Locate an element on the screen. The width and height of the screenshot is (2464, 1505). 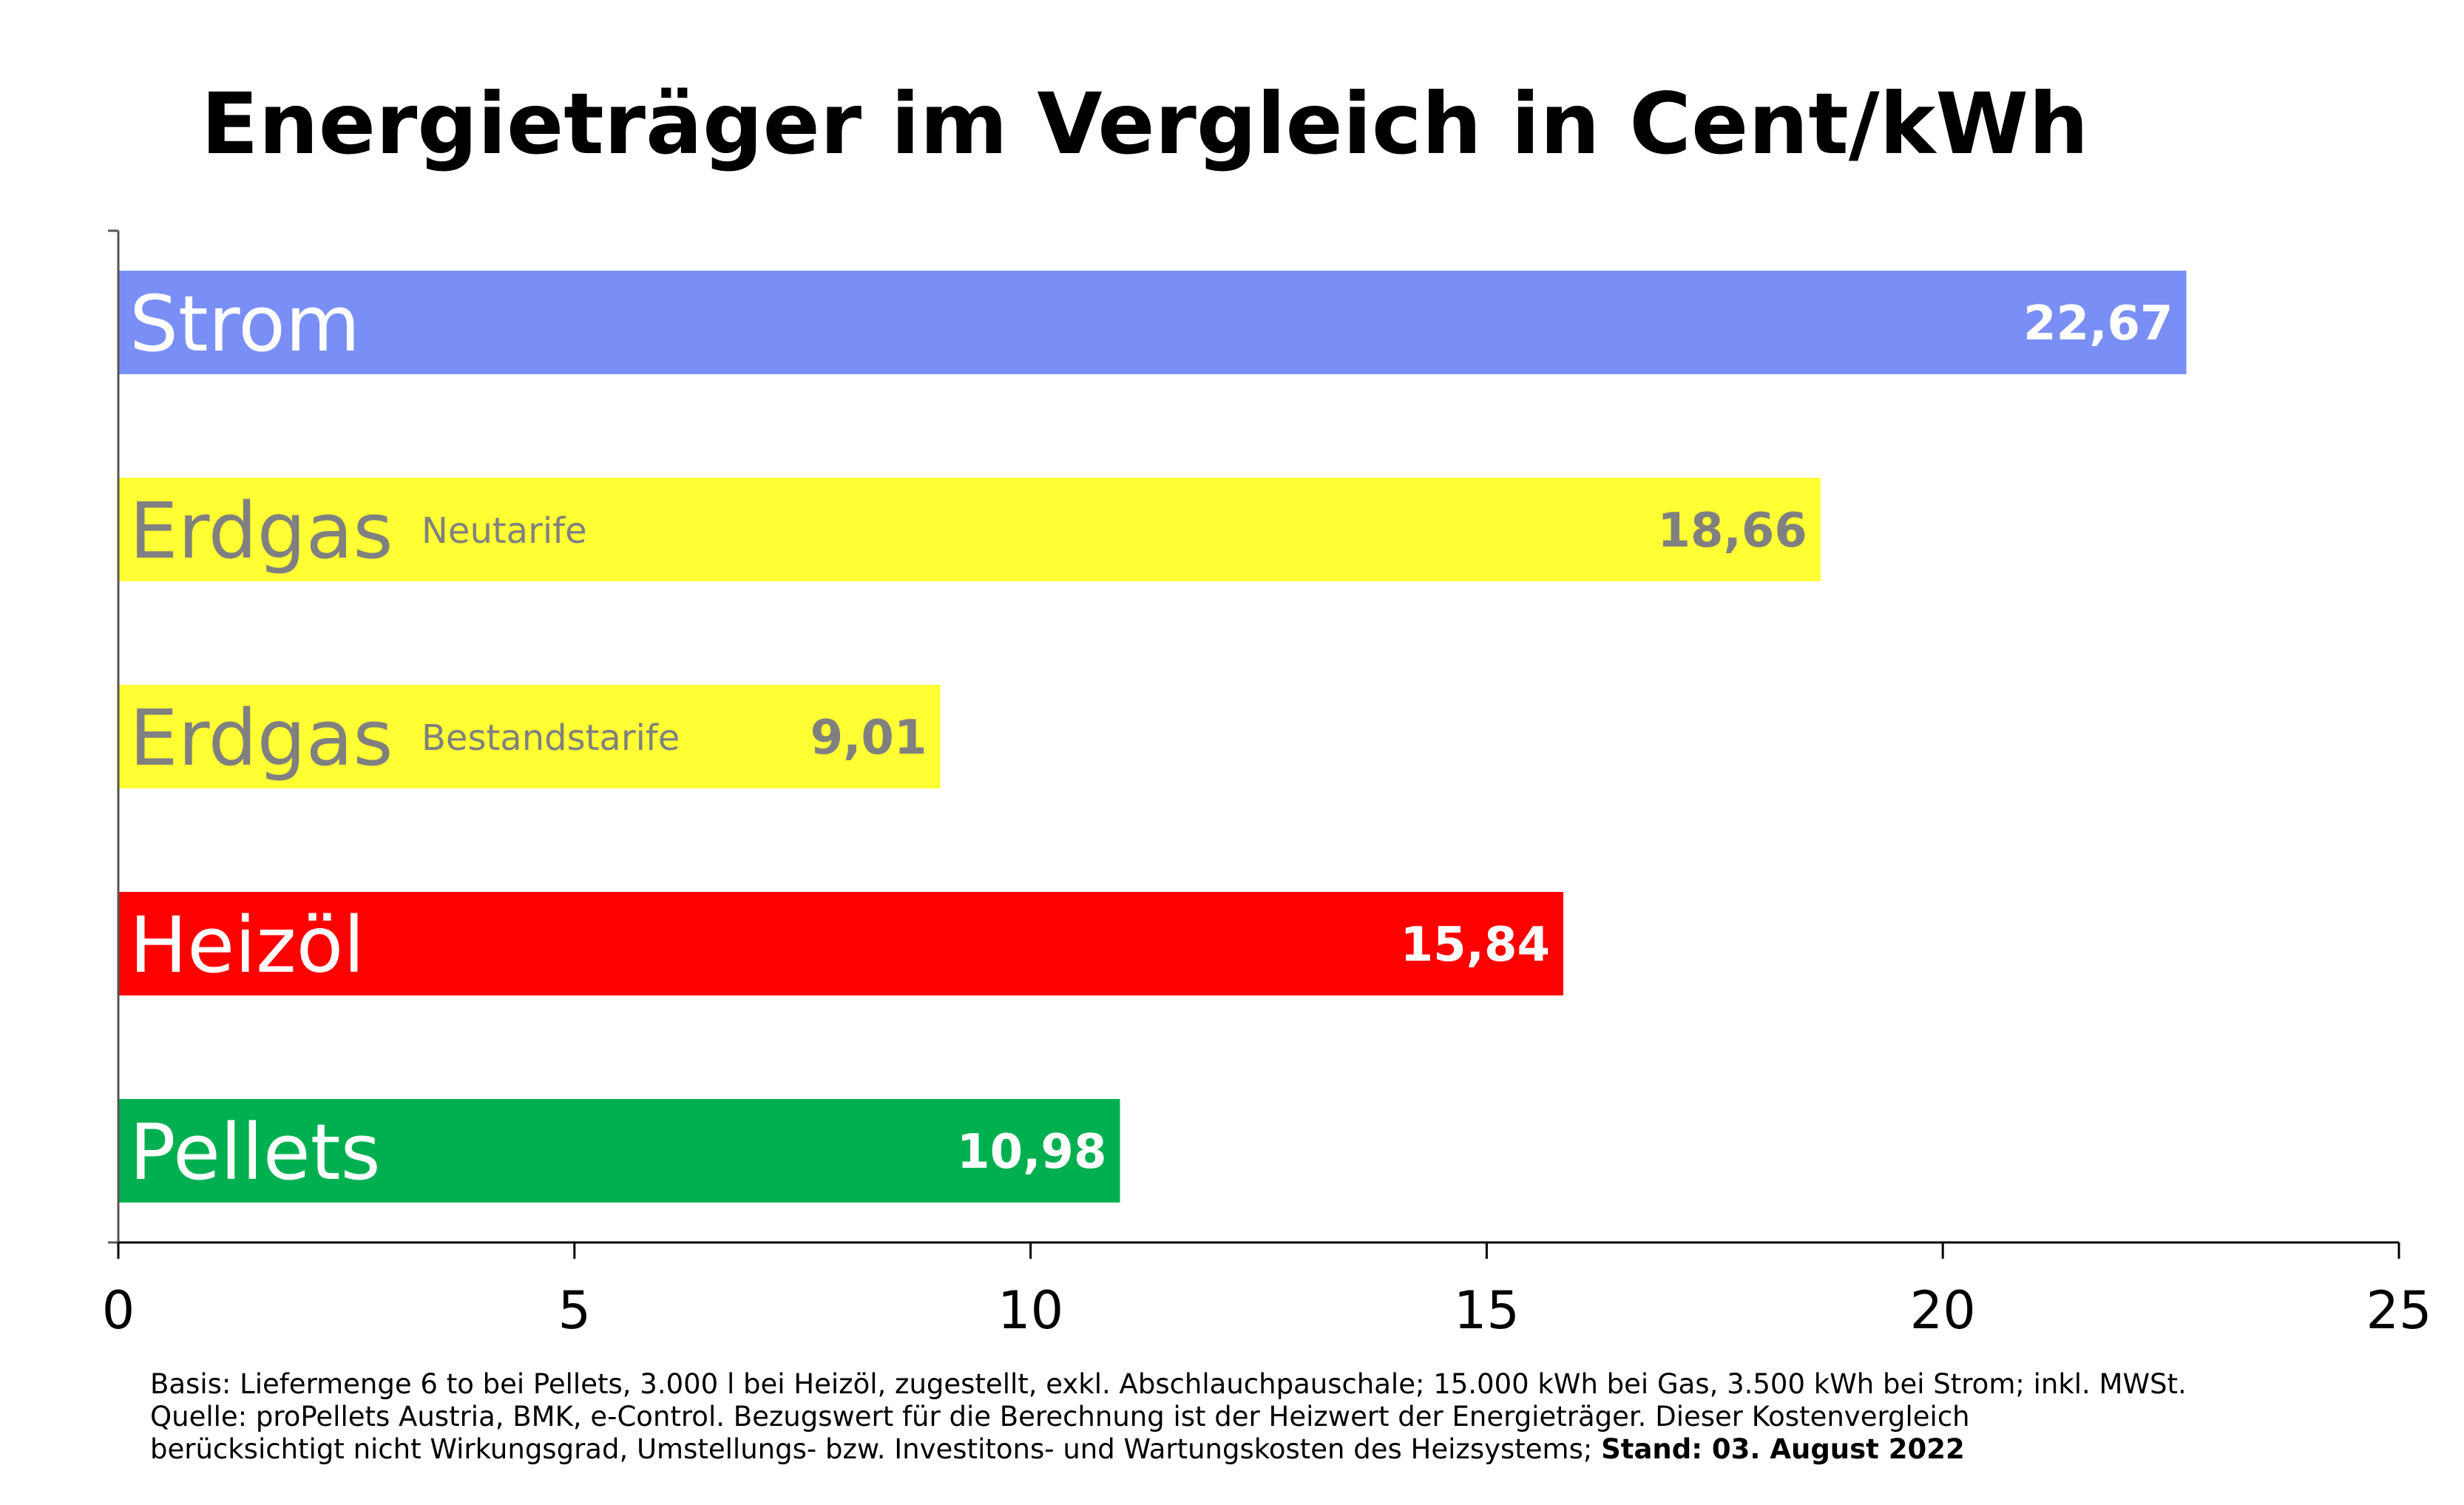
bar-label-erdgas-neutarife: Erdgas is located at coordinates (261, 531).